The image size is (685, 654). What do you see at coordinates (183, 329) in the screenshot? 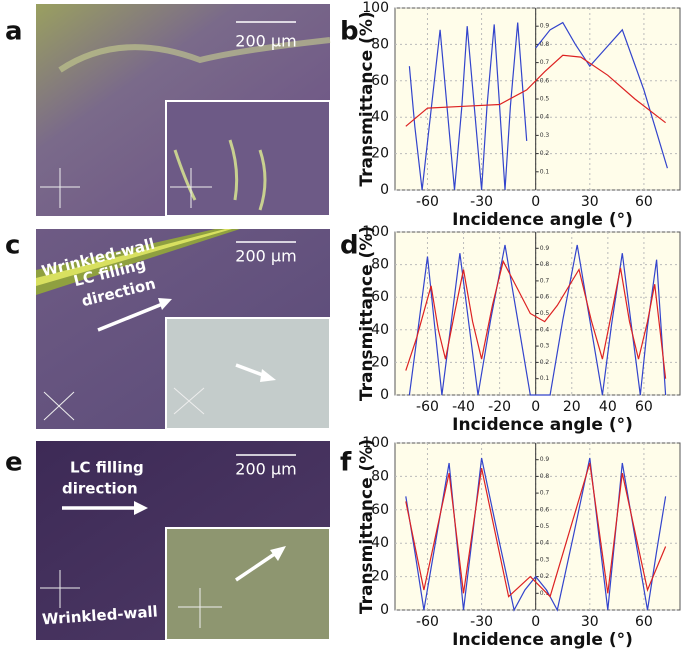
I see `micrograph-c` at bounding box center [183, 329].